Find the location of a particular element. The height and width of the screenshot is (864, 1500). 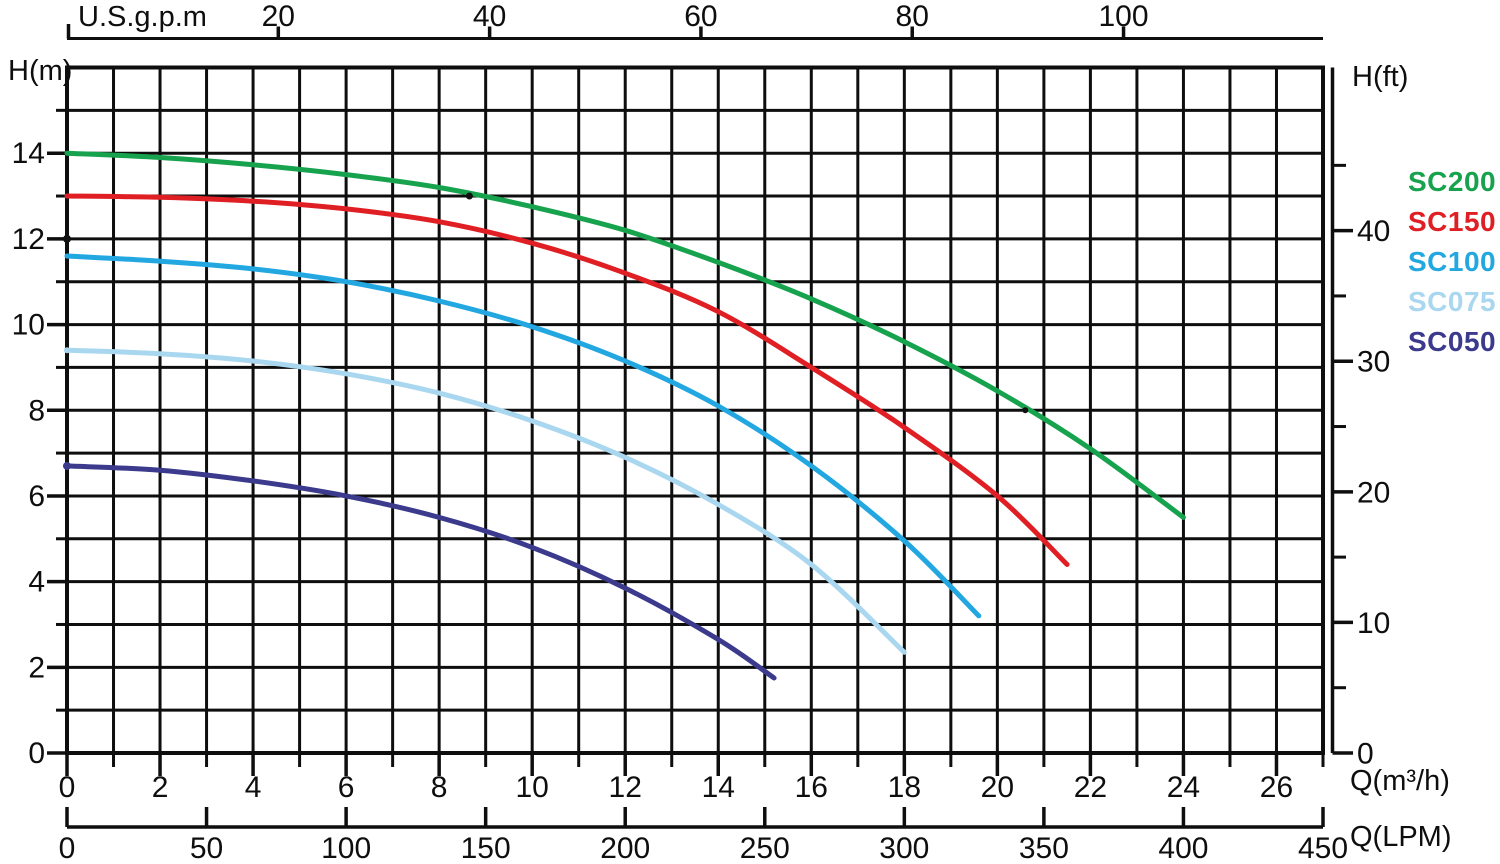

legend-item-SC100: SC100 is located at coordinates (1452, 261).